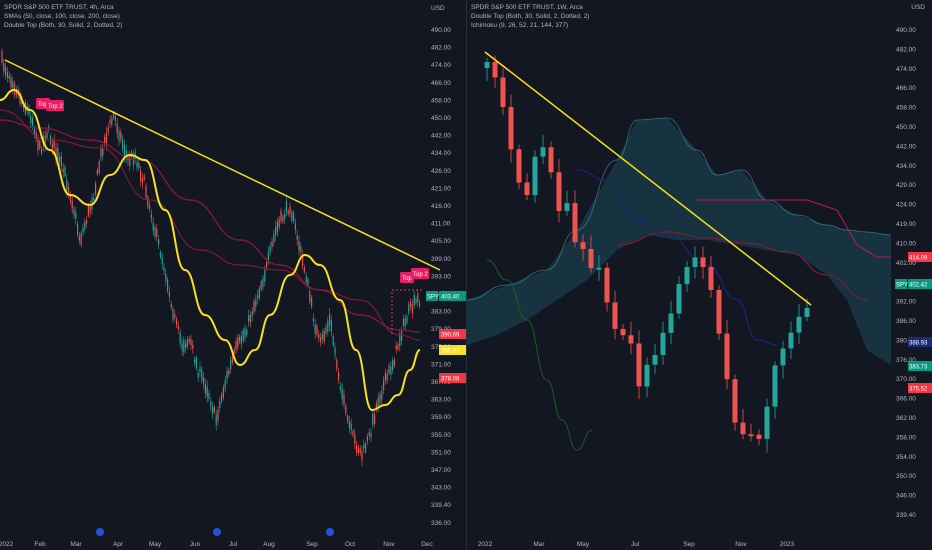 The image size is (932, 550). I want to click on left-price-tag, so click(452, 378).